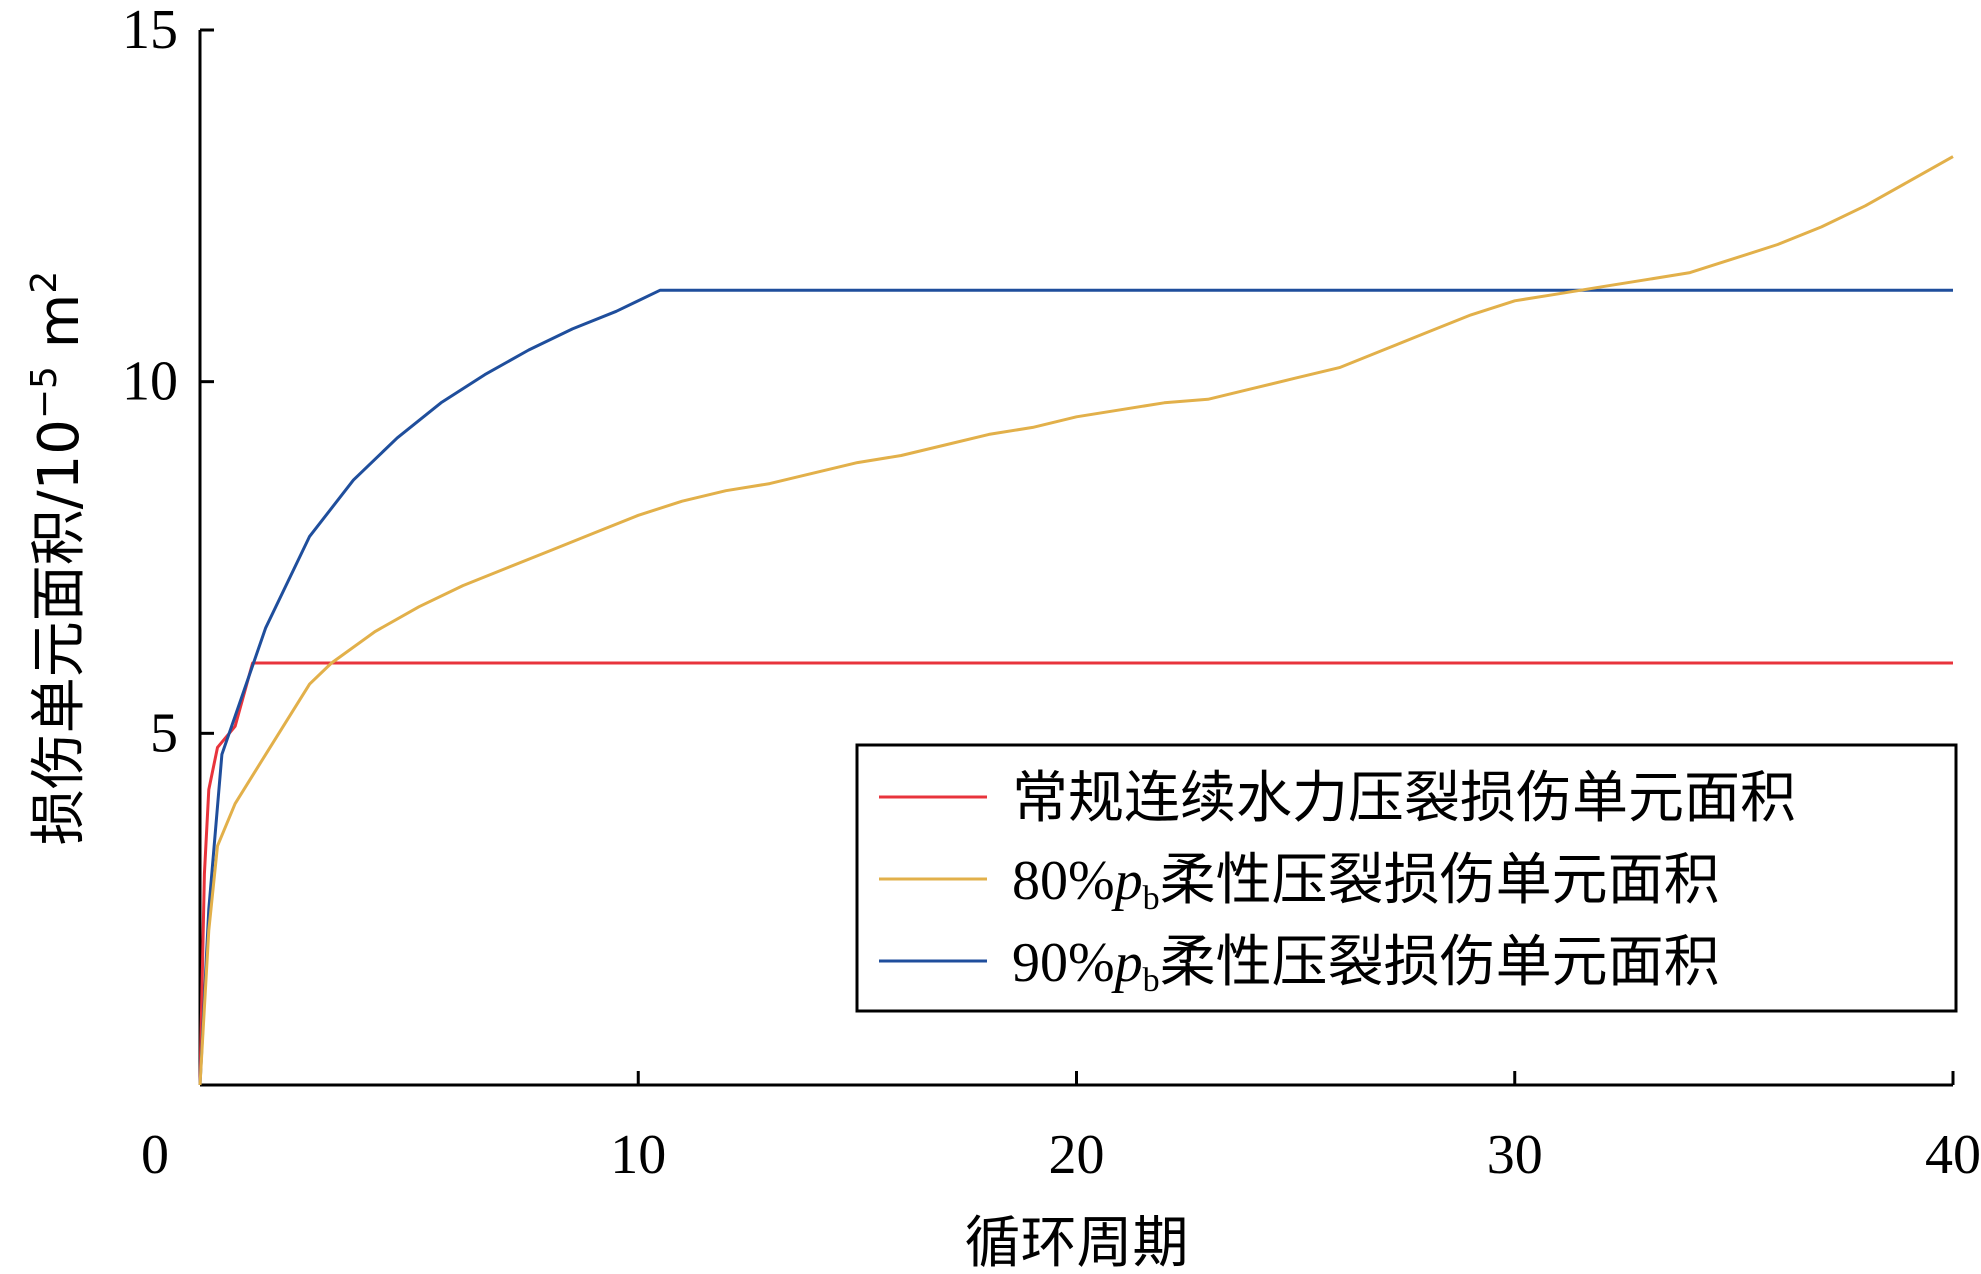 Image resolution: width=1981 pixels, height=1274 pixels. What do you see at coordinates (1077, 1155) in the screenshot?
I see `x-tick-label: 20` at bounding box center [1077, 1155].